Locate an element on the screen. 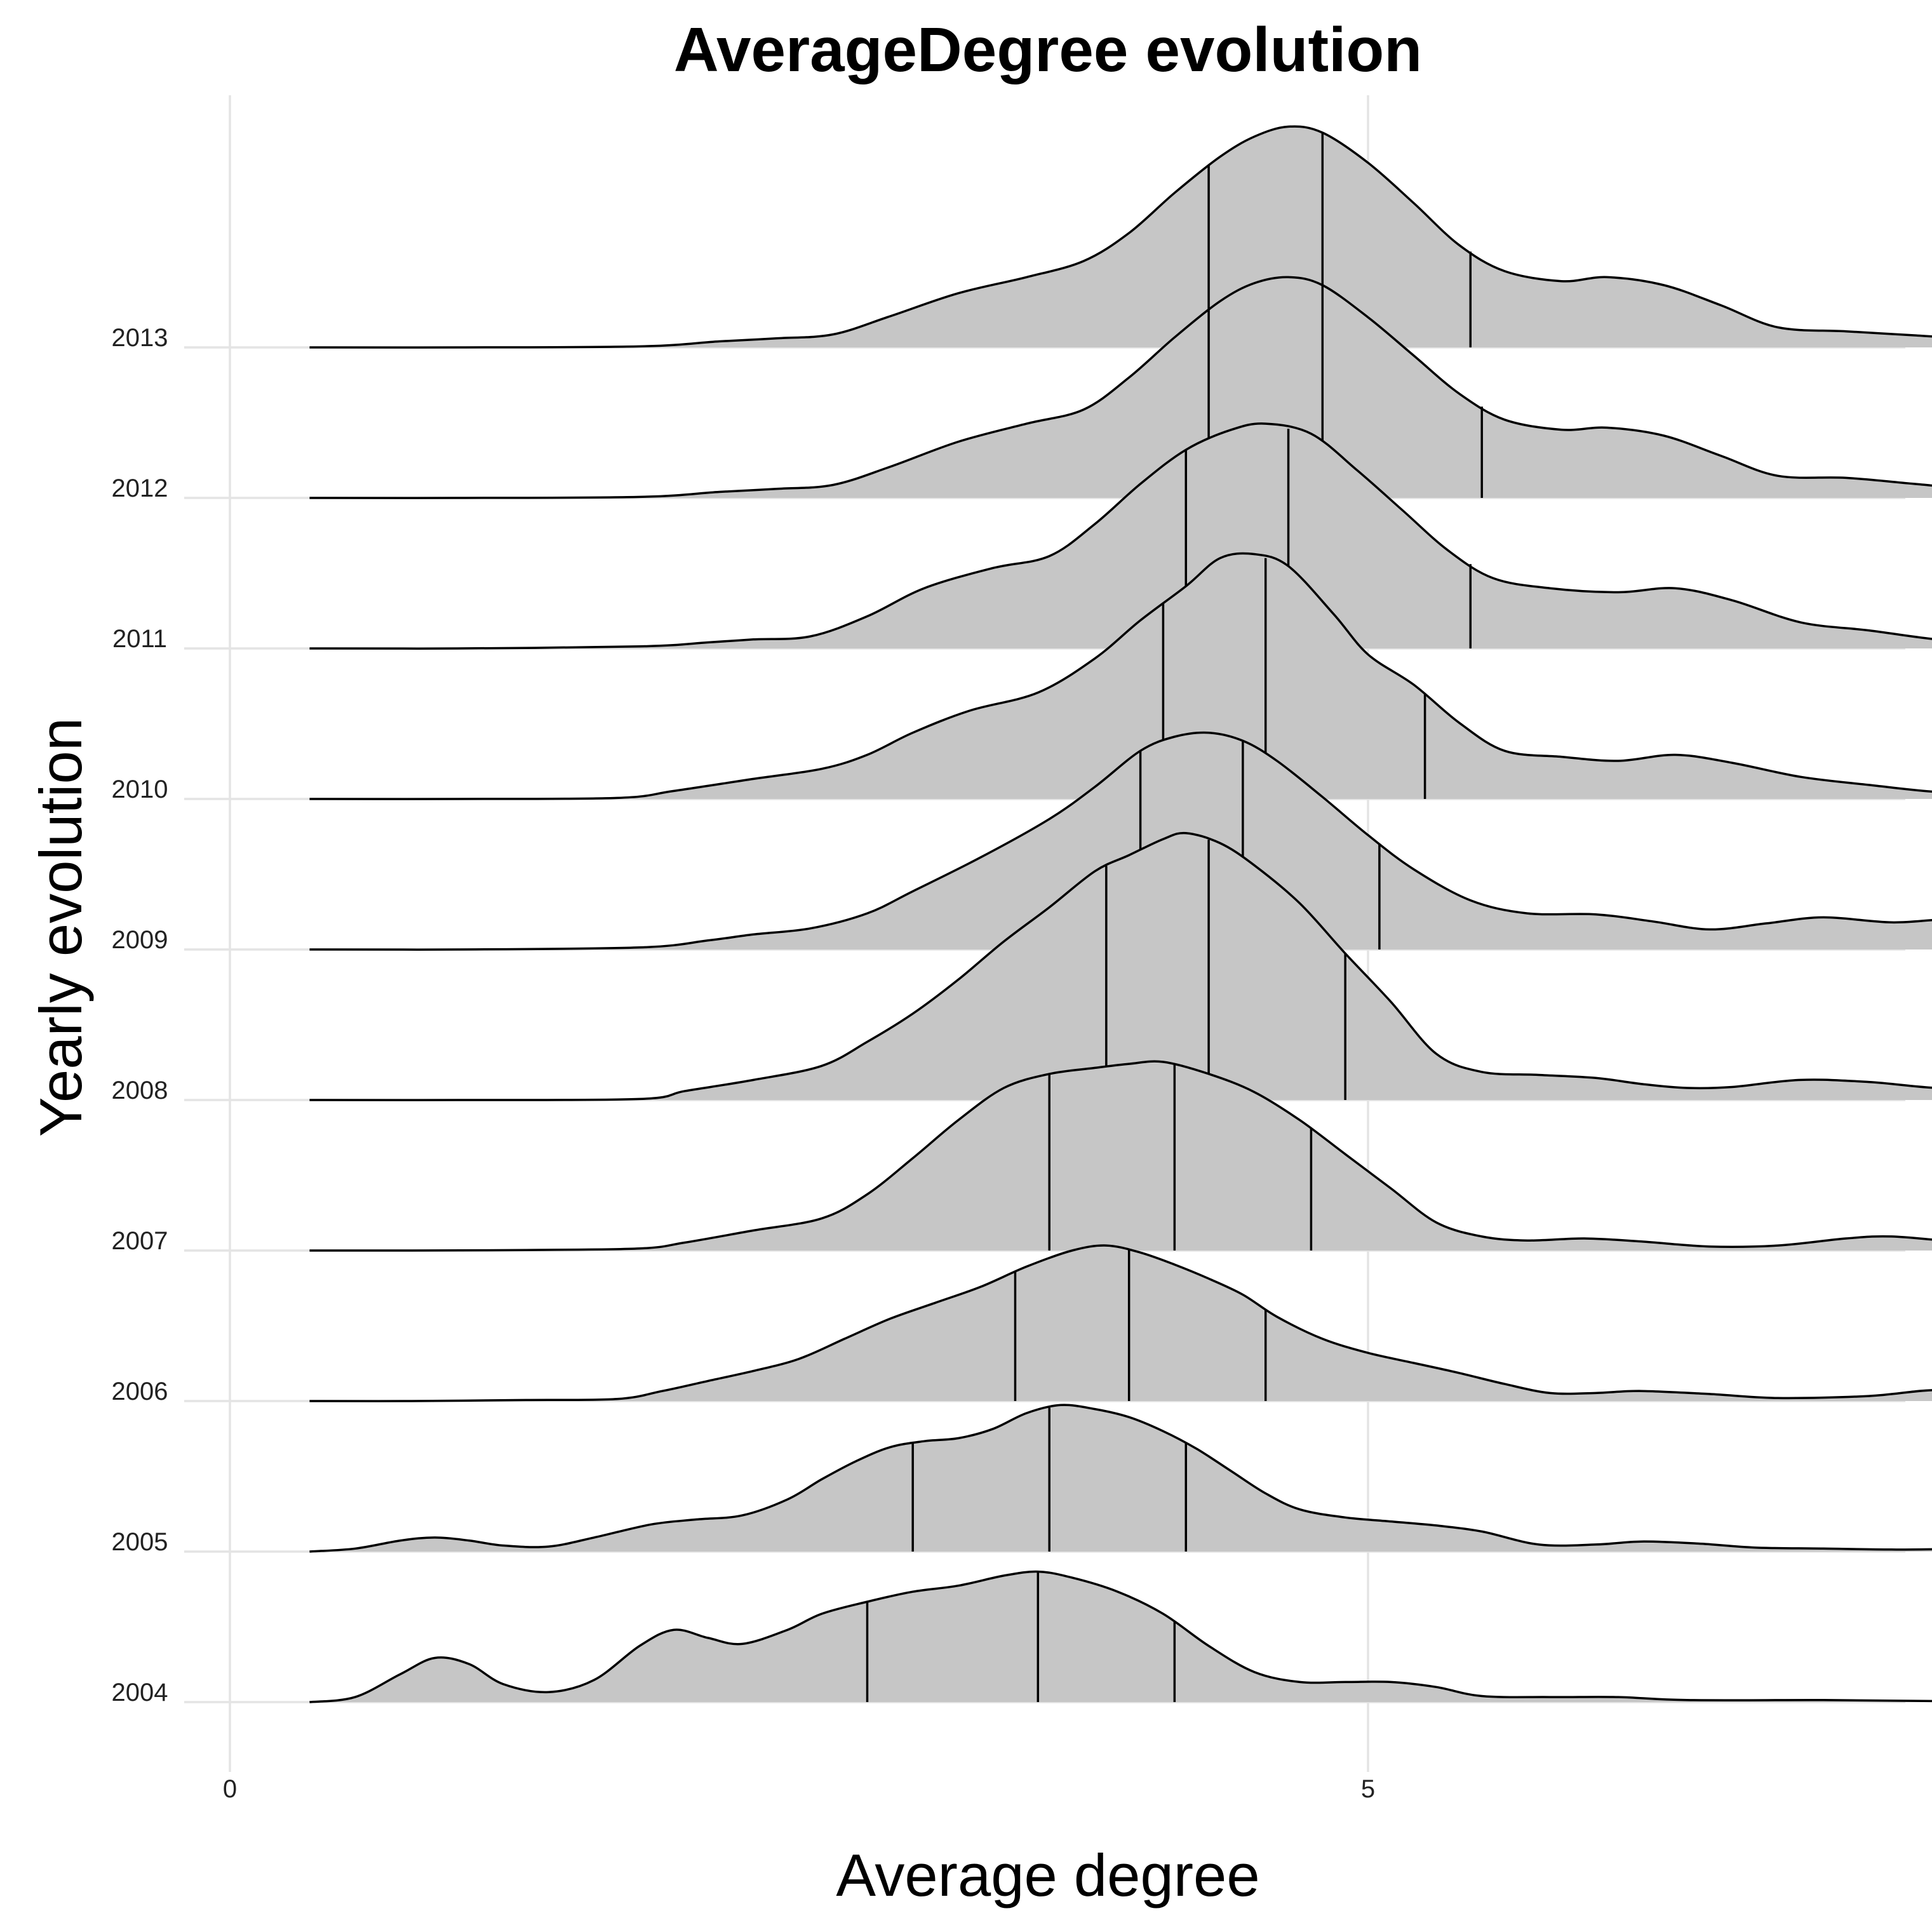 This screenshot has height=1932, width=1932. y-axis-title: Yearly evolution is located at coordinates (60, 927).